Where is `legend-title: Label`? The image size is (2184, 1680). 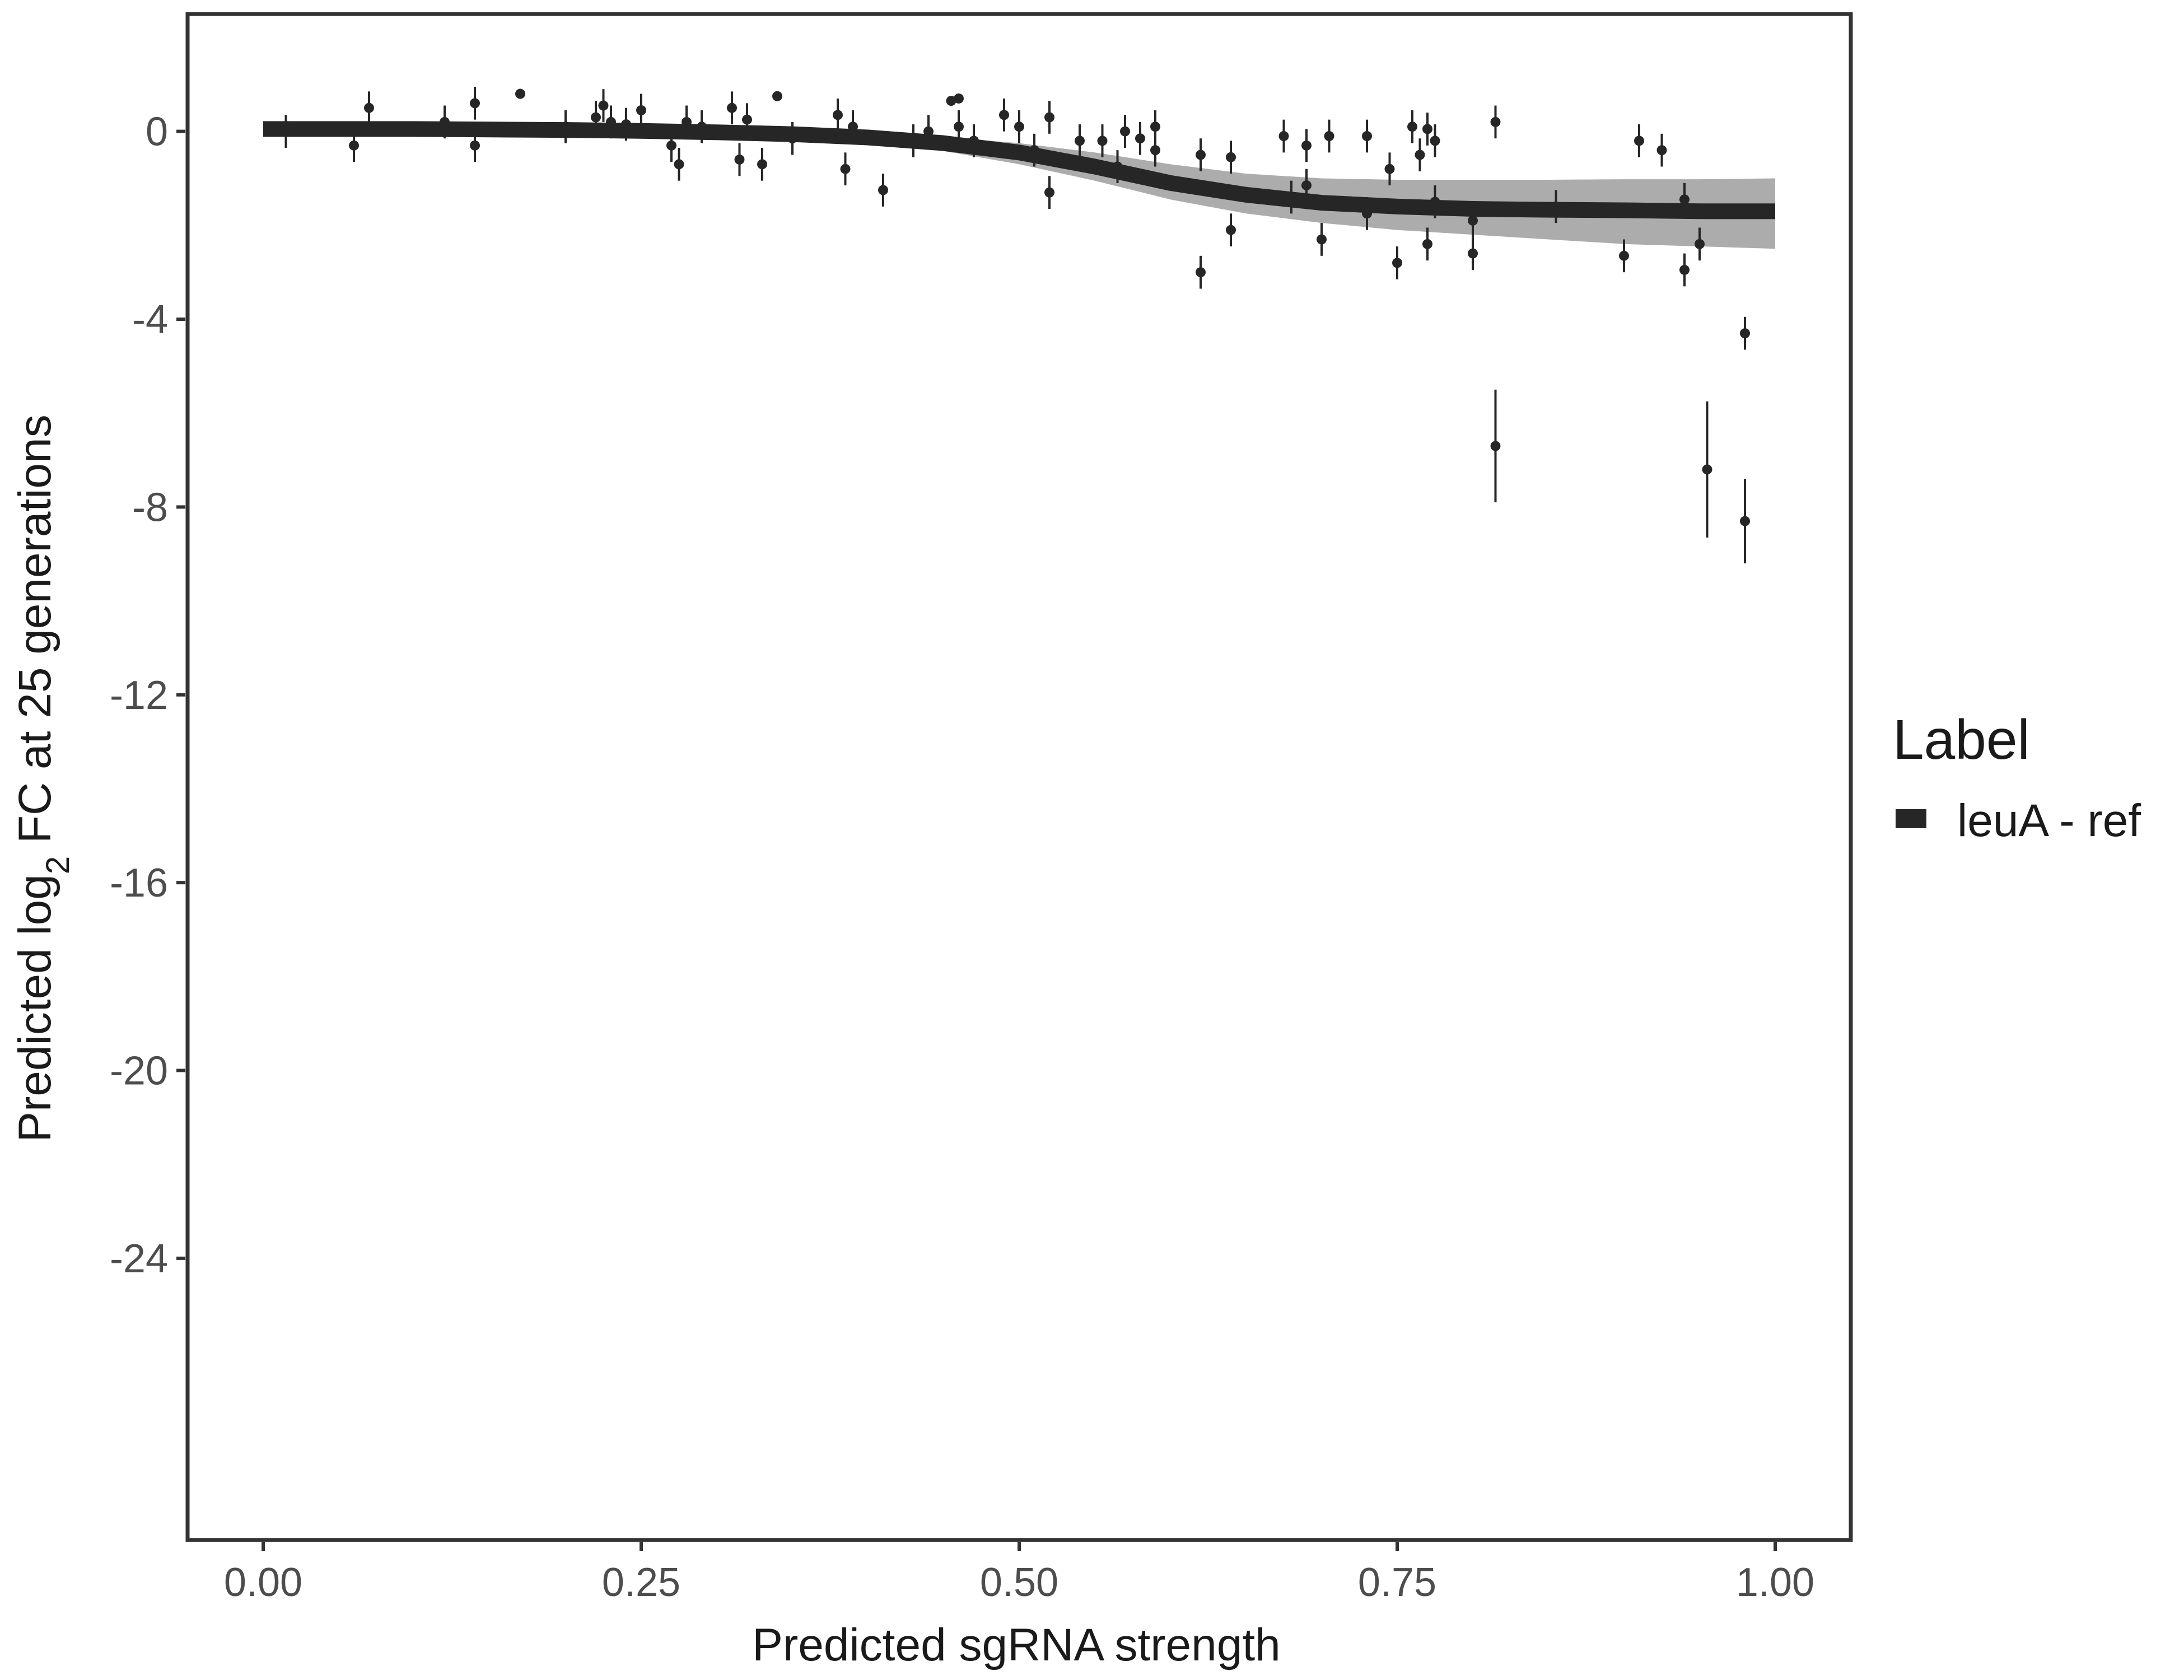 legend-title: Label is located at coordinates (1962, 740).